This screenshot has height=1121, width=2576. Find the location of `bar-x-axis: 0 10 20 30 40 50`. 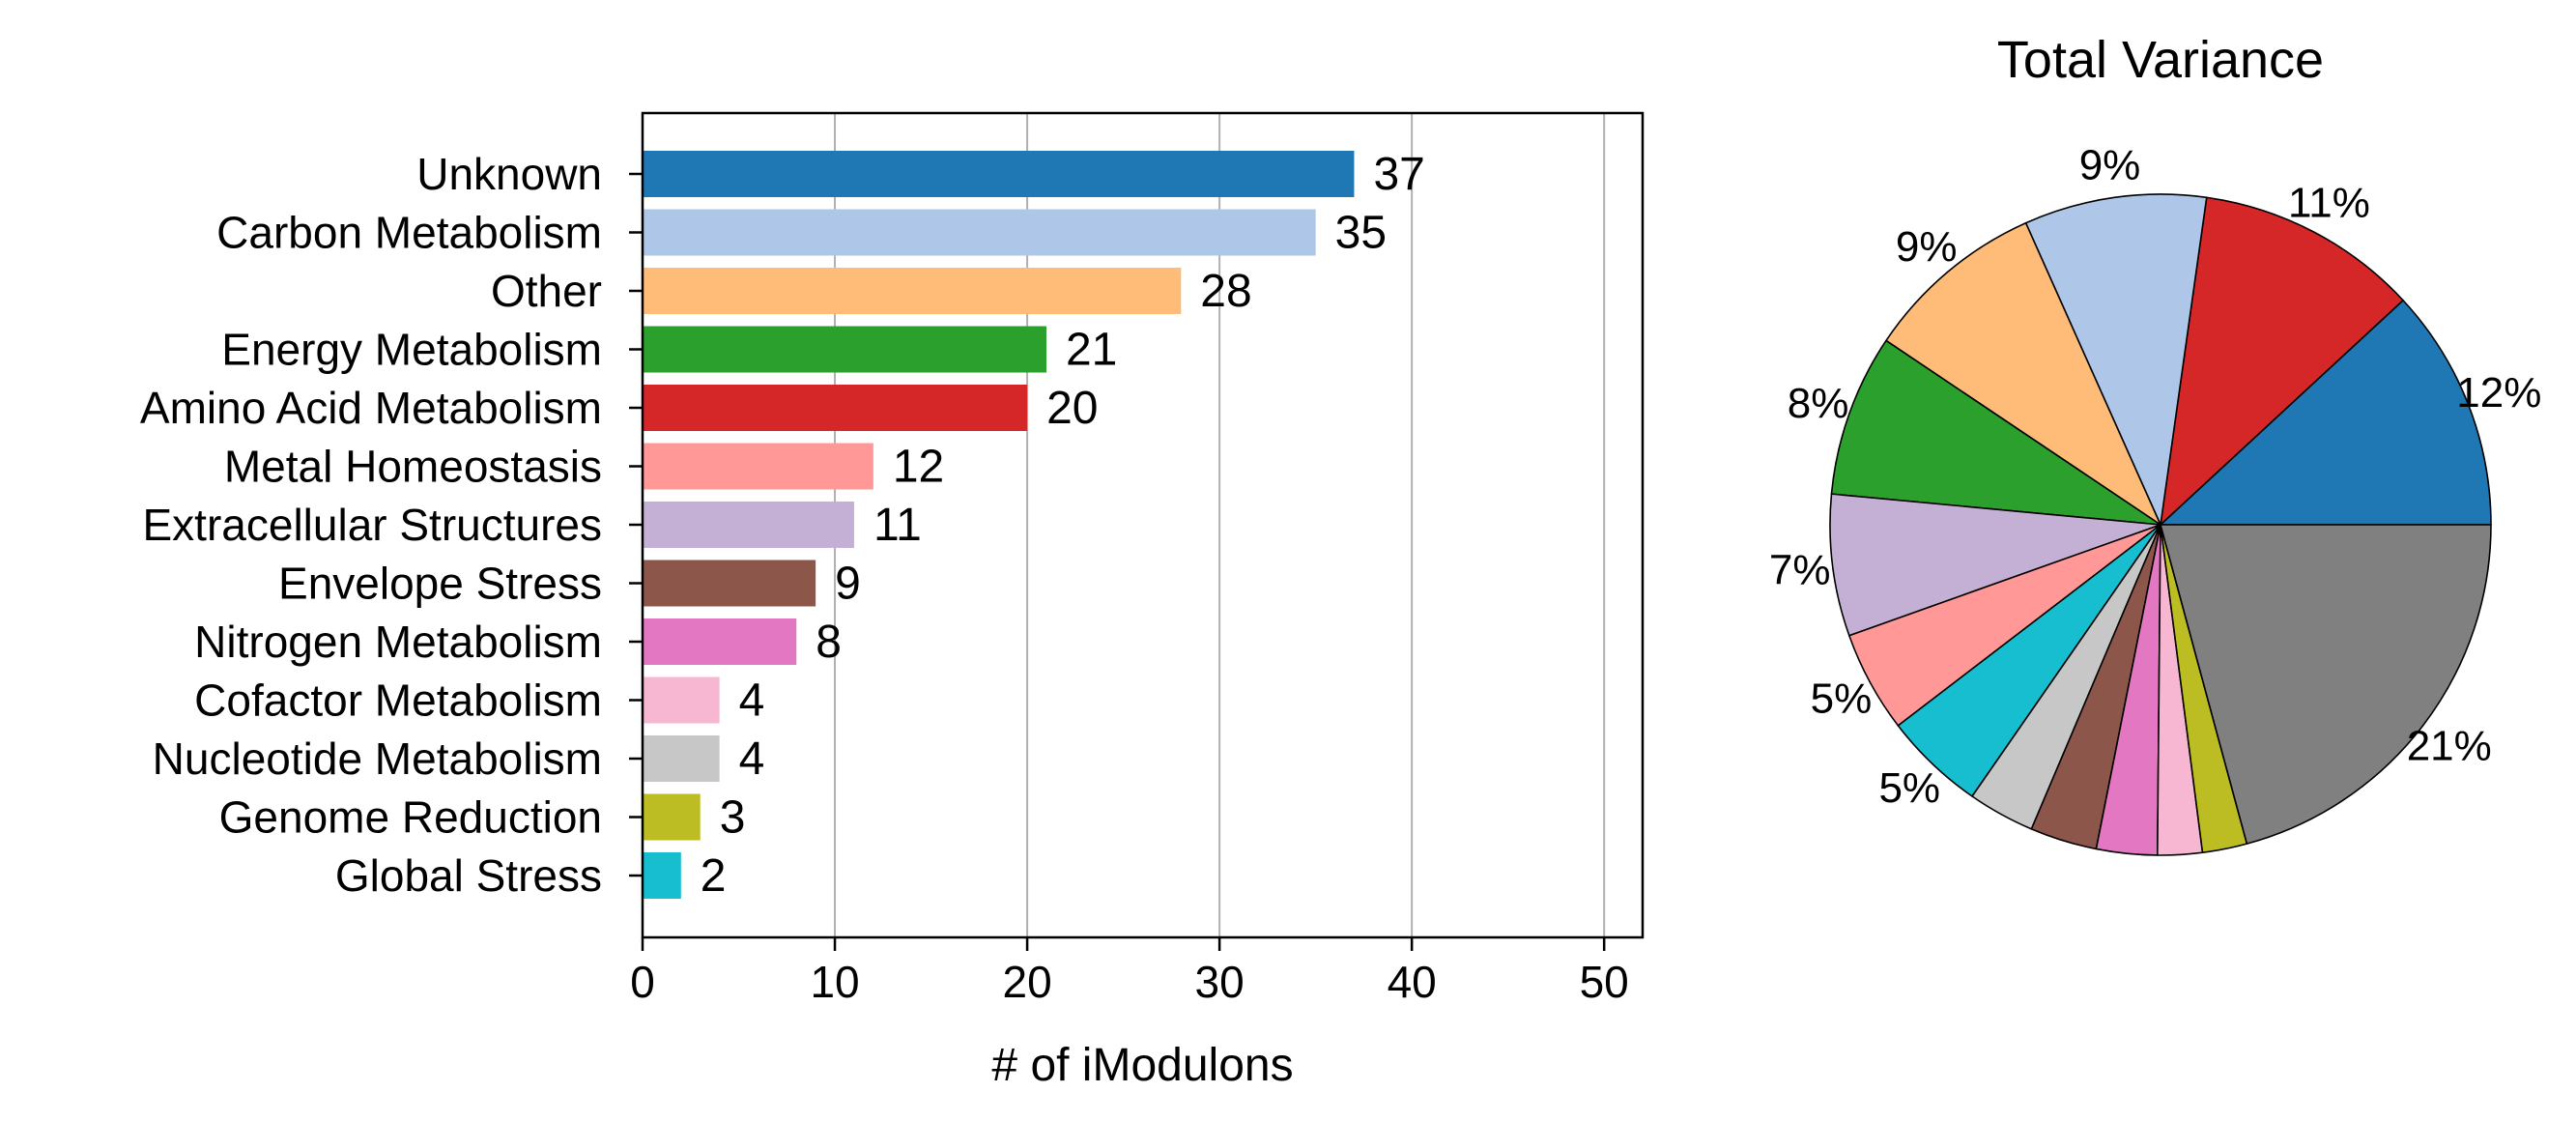

bar-x-axis: 0 10 20 30 40 50 is located at coordinates (1129, 972).